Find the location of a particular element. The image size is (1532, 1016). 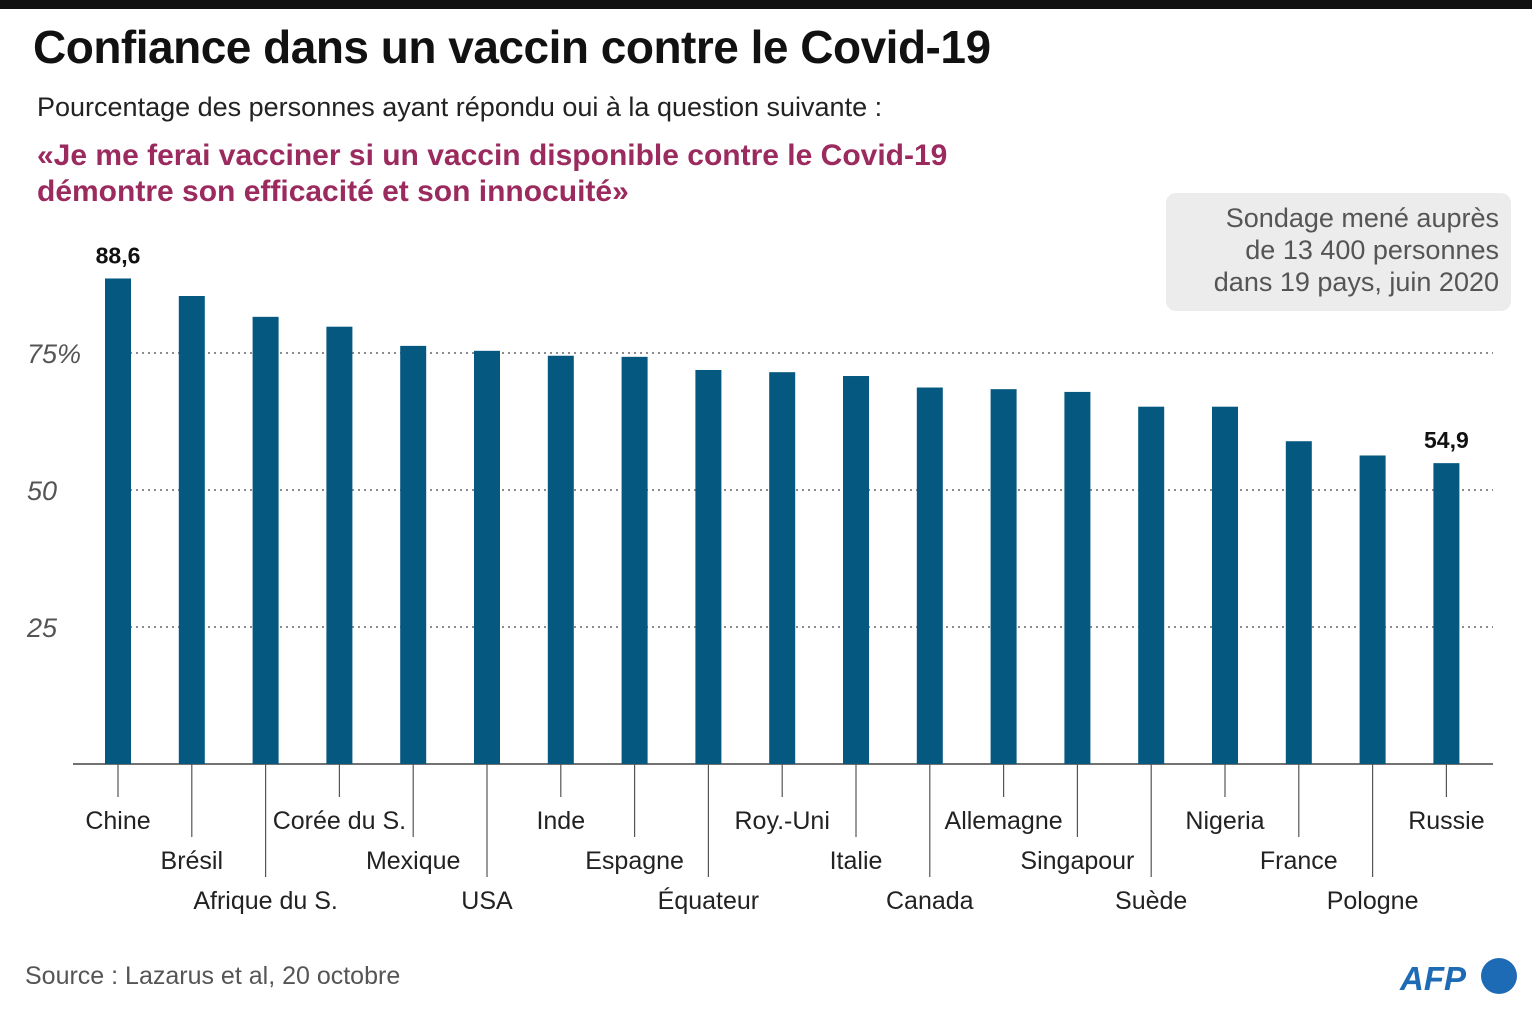

category-label-roy-uni: Roy.-Uni is located at coordinates (782, 821).